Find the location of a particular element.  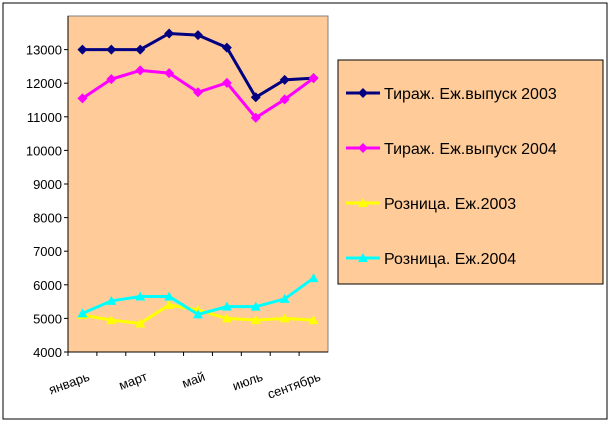

y-tick-label: 12000 is located at coordinates (44, 83).